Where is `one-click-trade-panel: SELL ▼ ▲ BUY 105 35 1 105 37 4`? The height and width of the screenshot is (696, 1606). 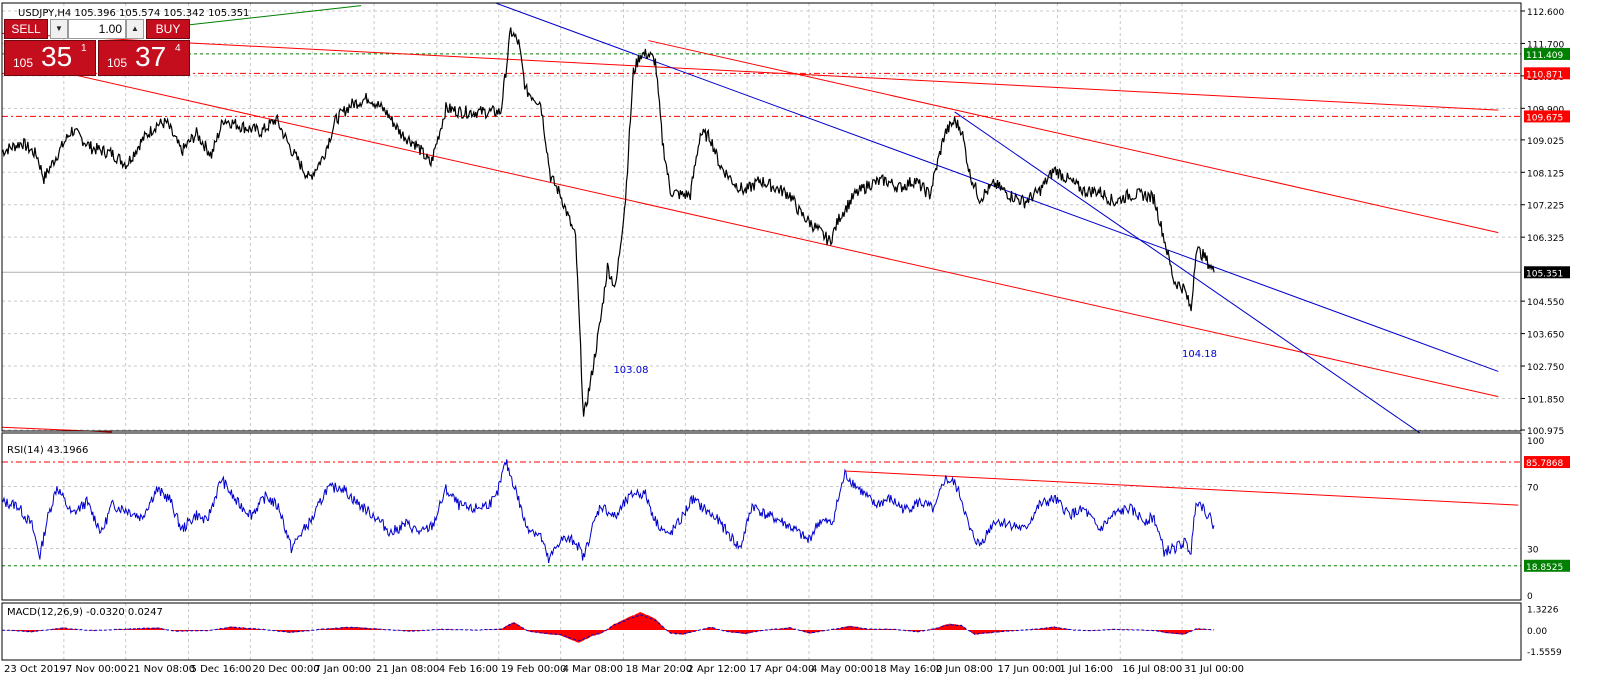 one-click-trade-panel: SELL ▼ ▲ BUY 105 35 1 105 37 4 is located at coordinates (97, 47).